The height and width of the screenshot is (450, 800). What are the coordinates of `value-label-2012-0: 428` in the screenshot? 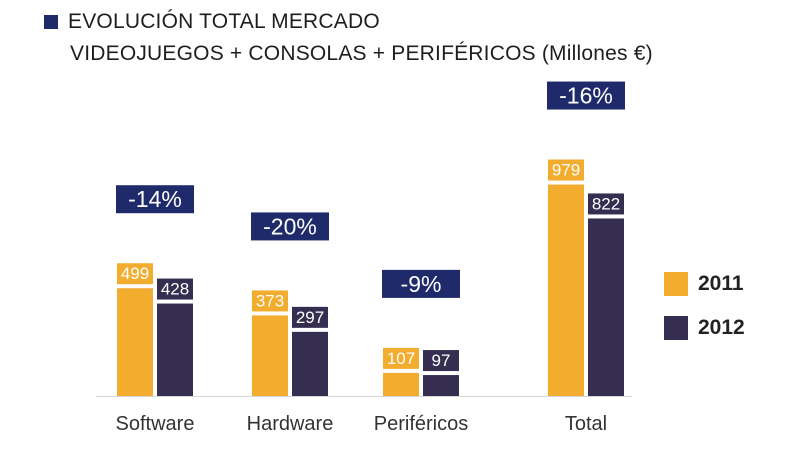 It's located at (175, 289).